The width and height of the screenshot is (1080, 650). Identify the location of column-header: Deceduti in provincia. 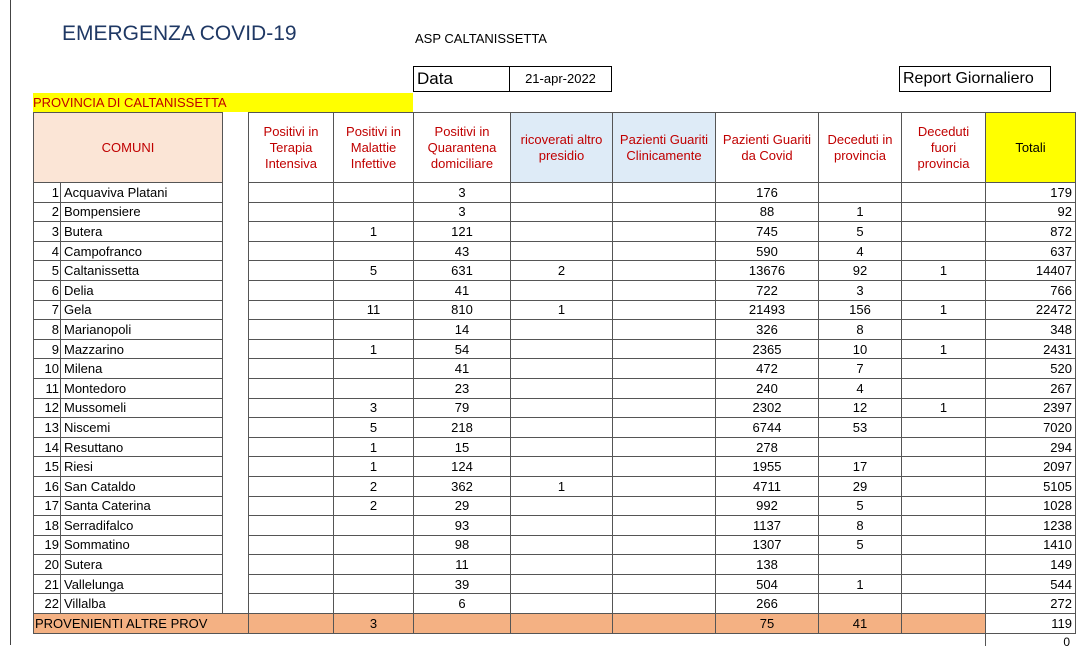
(860, 147).